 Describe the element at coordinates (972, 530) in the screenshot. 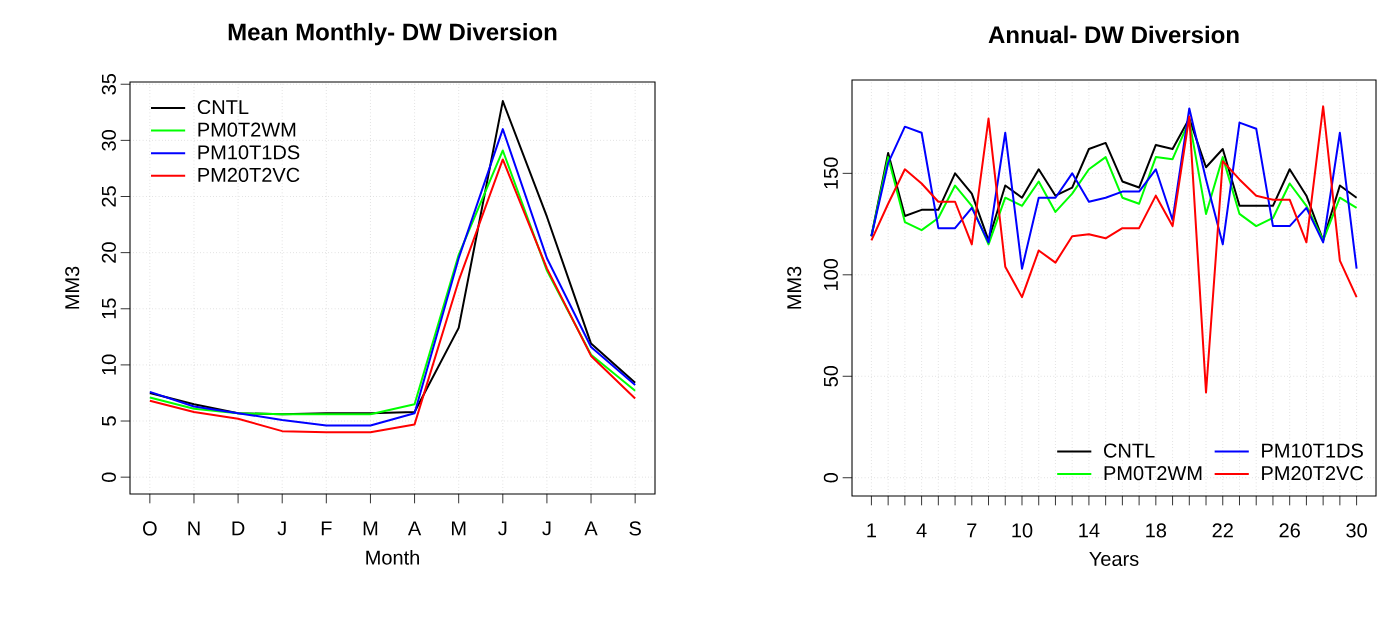

I see `x-tick-label: 7` at that location.